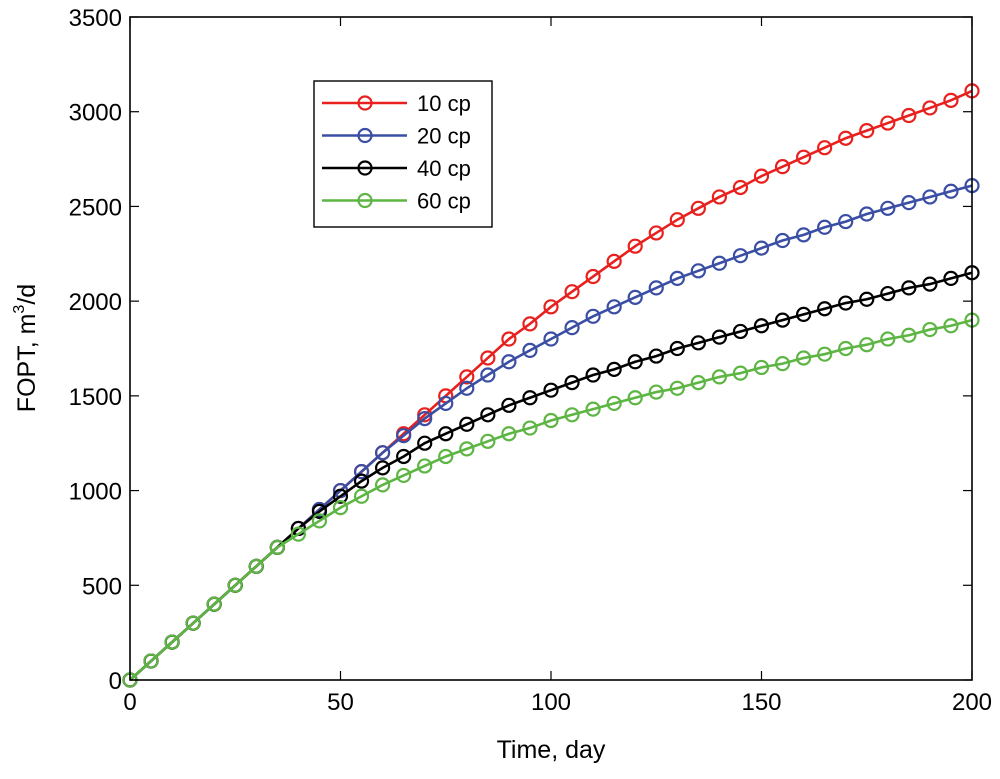  What do you see at coordinates (27, 363) in the screenshot?
I see `y-axis-title-main: FOPT, m` at bounding box center [27, 363].